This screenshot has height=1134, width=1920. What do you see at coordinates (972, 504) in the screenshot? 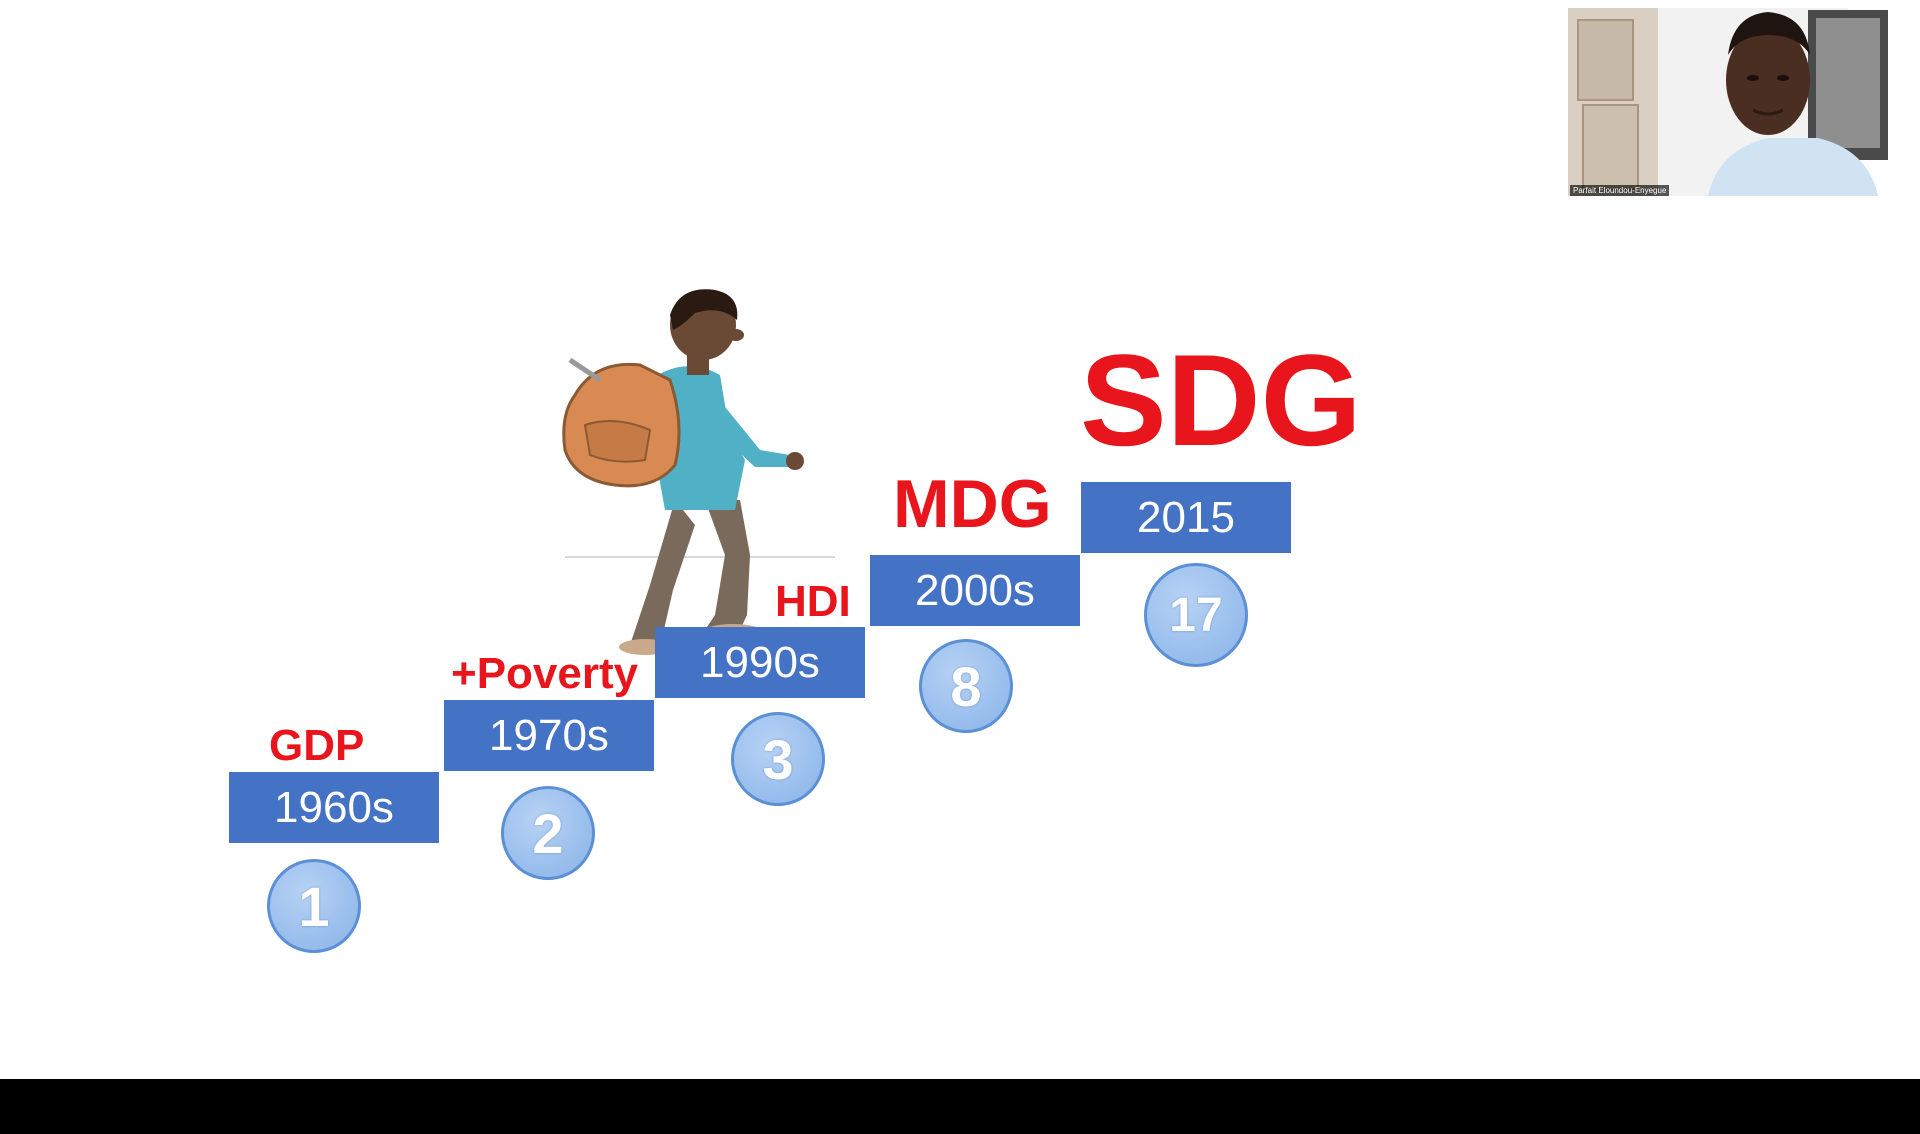
I see `step-label-mdg: MDG` at bounding box center [972, 504].